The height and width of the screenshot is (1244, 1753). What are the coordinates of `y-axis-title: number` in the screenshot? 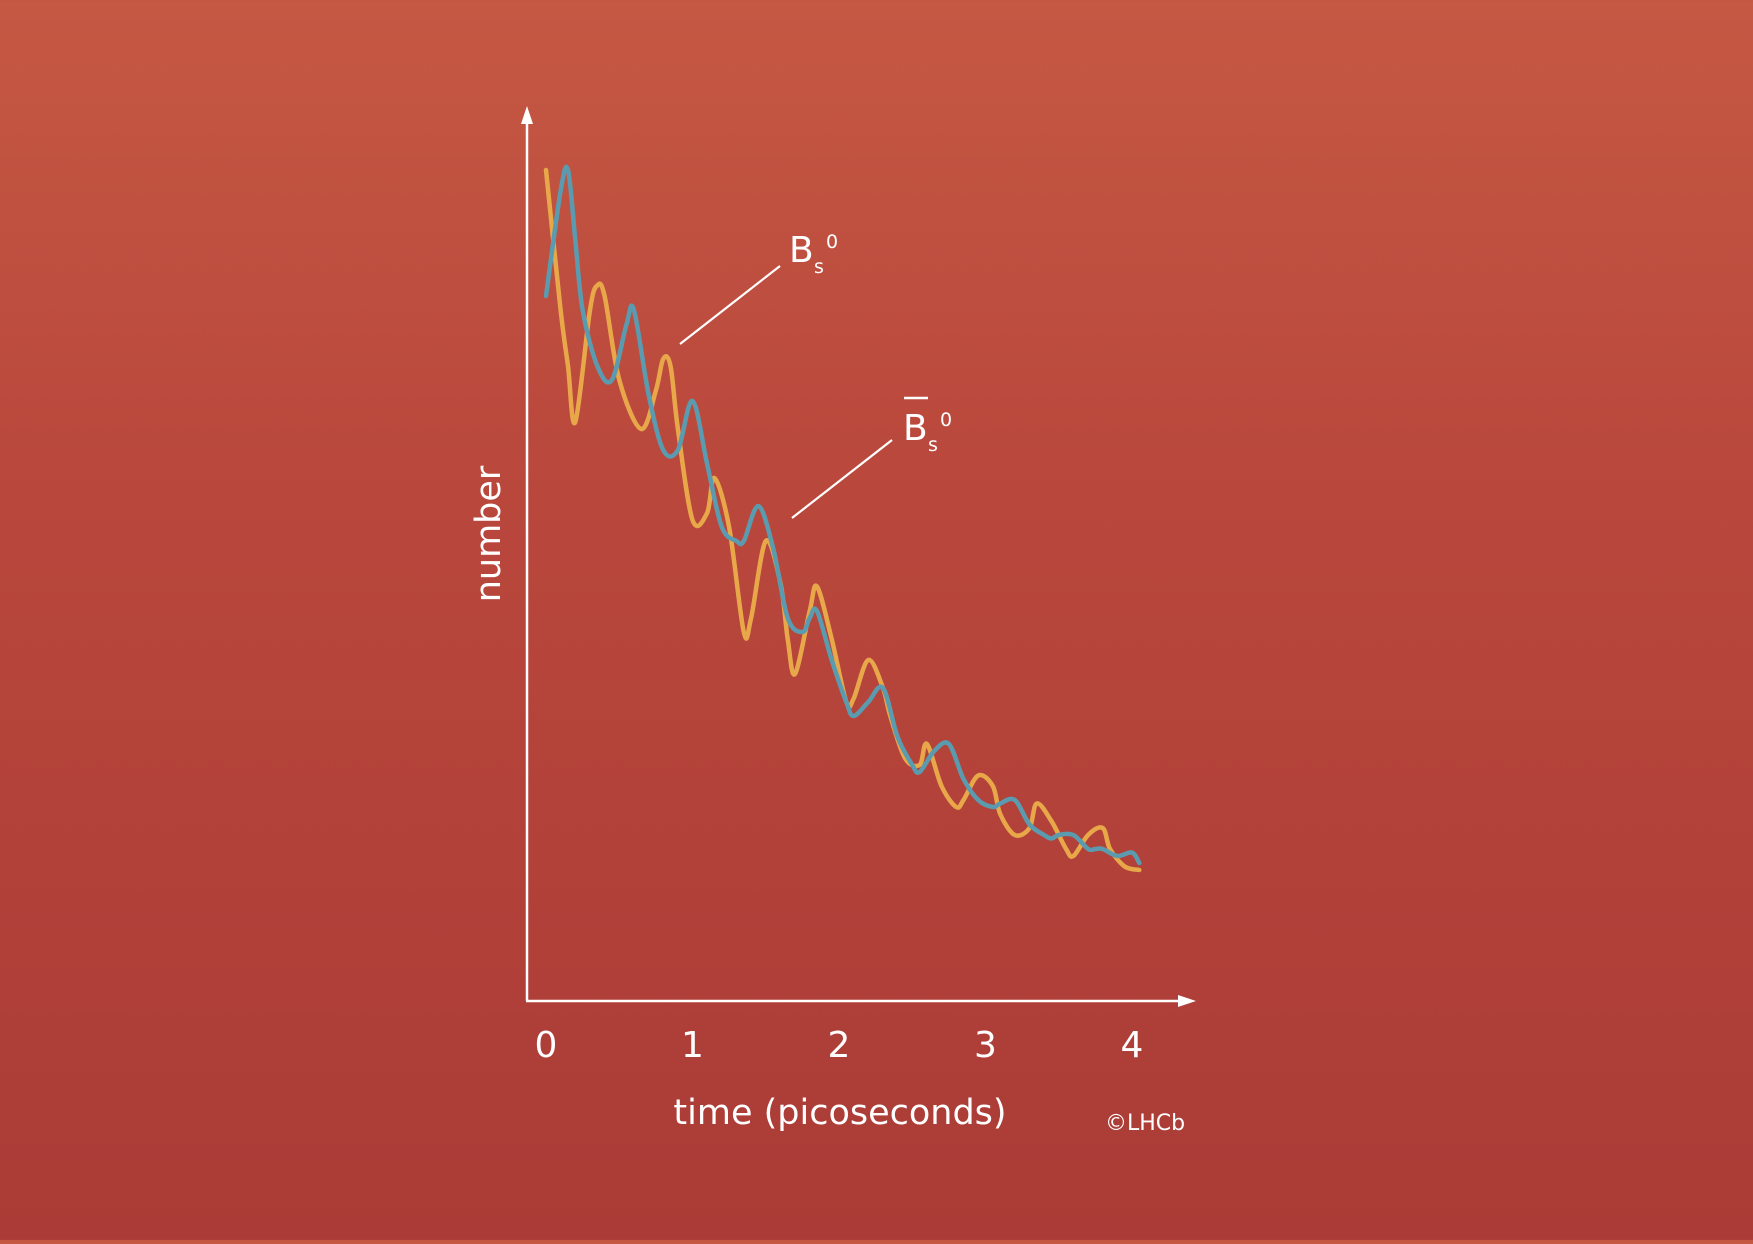 It's located at (489, 533).